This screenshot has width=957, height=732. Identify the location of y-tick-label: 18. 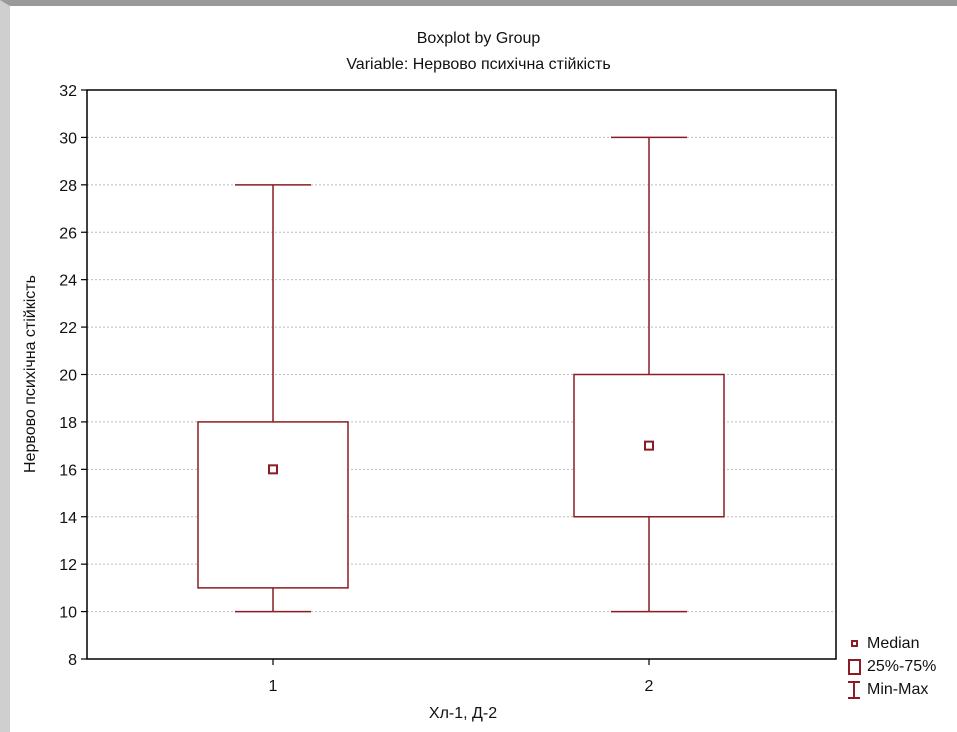
(68, 423).